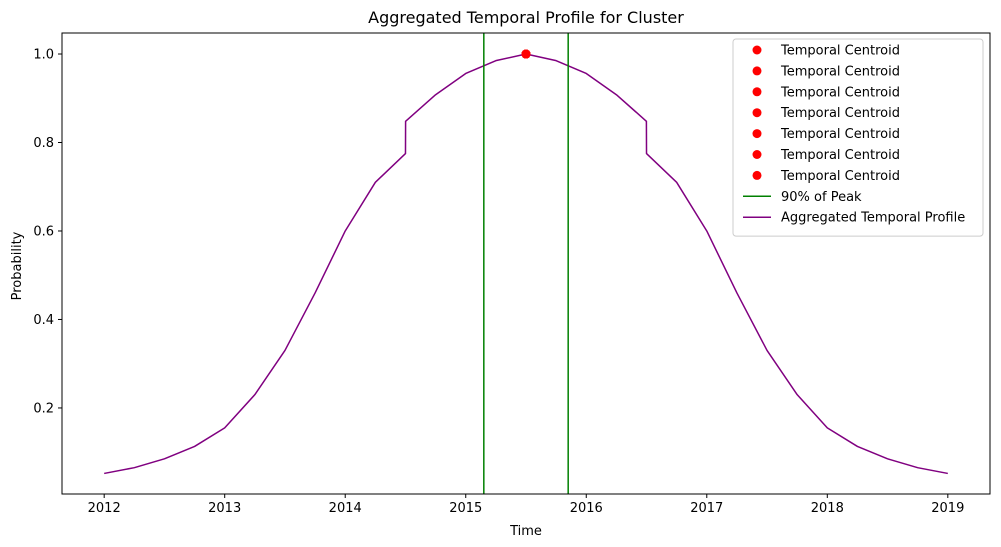  Describe the element at coordinates (947, 508) in the screenshot. I see `x-tick-label: 2019` at that location.